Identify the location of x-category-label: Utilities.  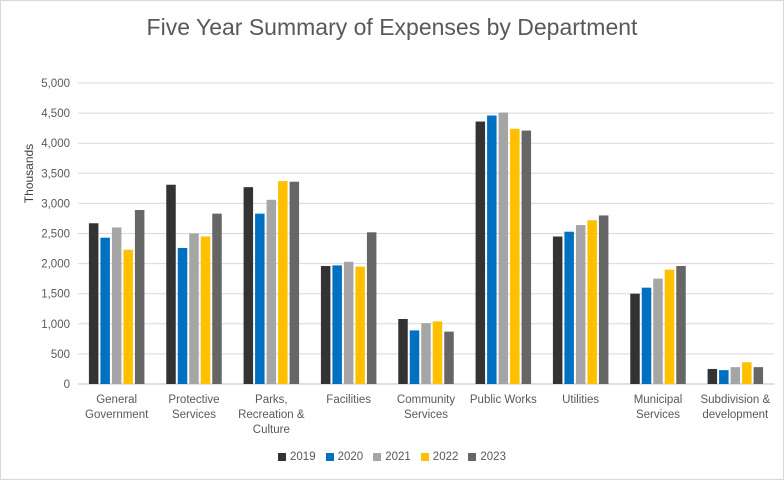
(580, 400).